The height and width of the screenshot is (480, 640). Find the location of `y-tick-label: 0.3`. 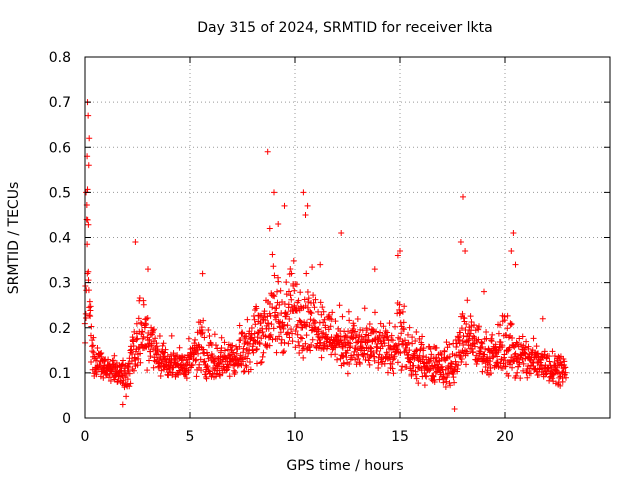

y-tick-label: 0.3 is located at coordinates (60, 284).